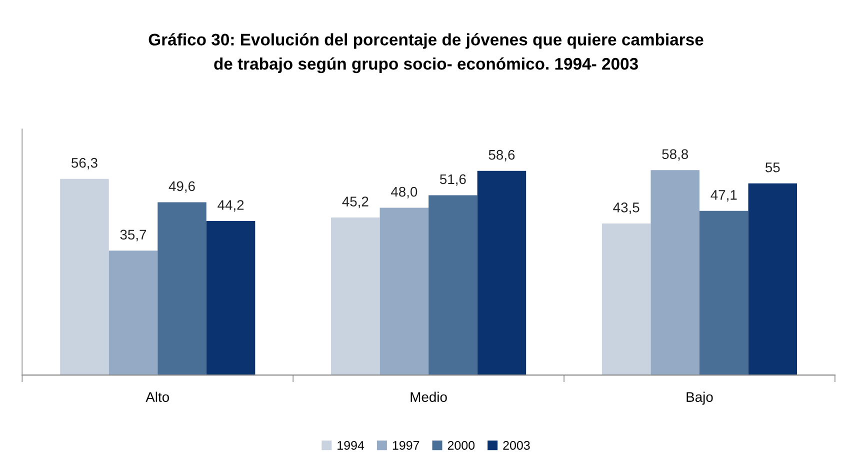 The width and height of the screenshot is (852, 473). I want to click on data-label: 43,5, so click(626, 208).